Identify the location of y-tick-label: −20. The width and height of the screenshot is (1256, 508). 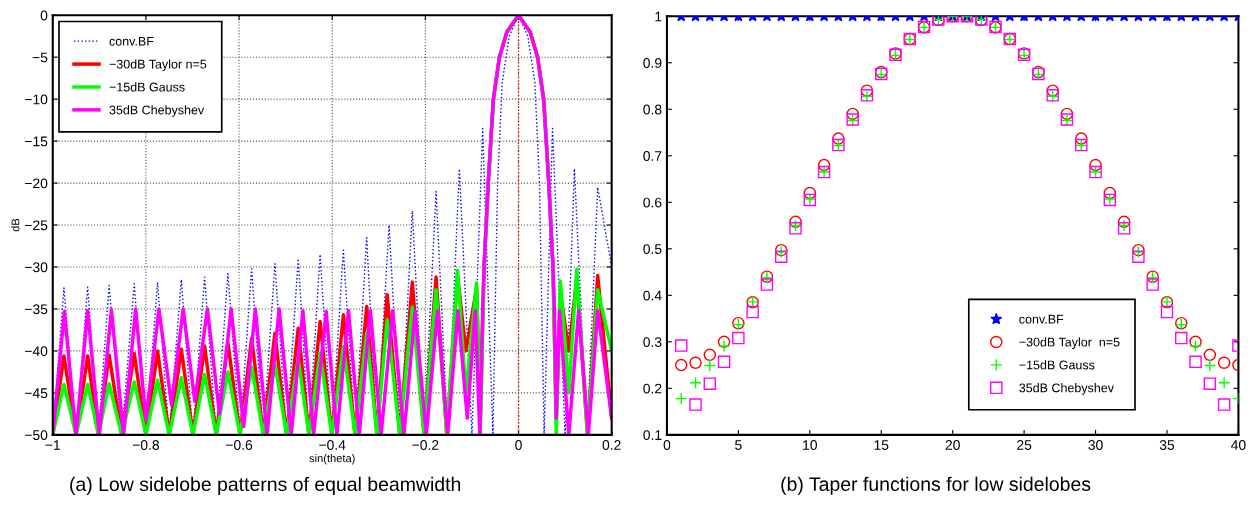
(36, 183).